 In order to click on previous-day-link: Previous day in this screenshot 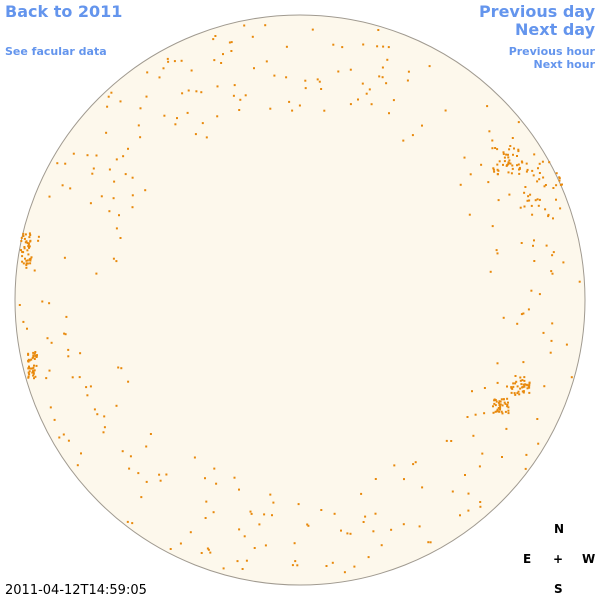, I will do `click(536, 11)`.